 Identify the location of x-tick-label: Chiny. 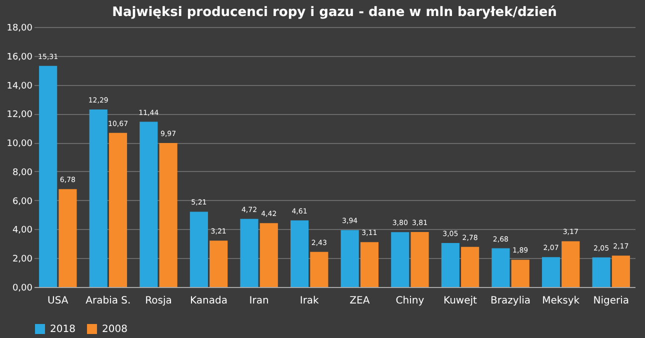
(410, 301).